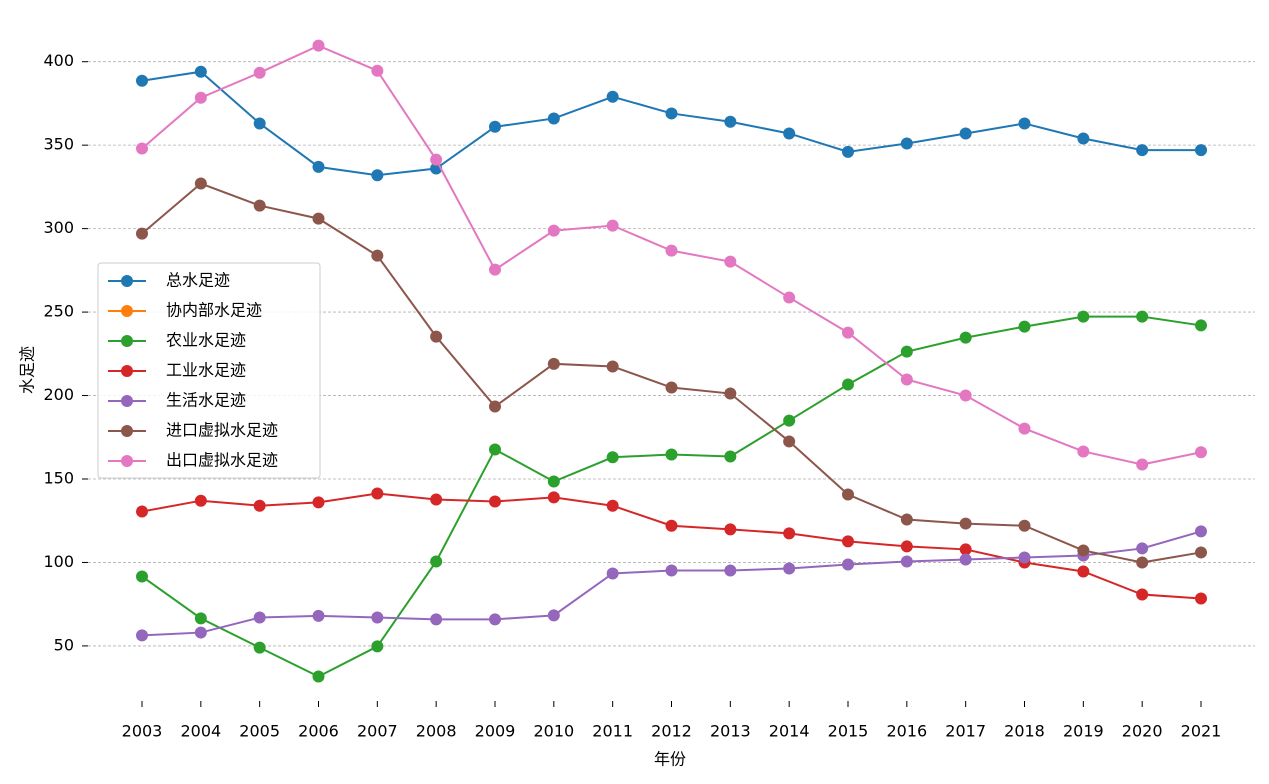  I want to click on x-tick-label: 2011, so click(612, 731).